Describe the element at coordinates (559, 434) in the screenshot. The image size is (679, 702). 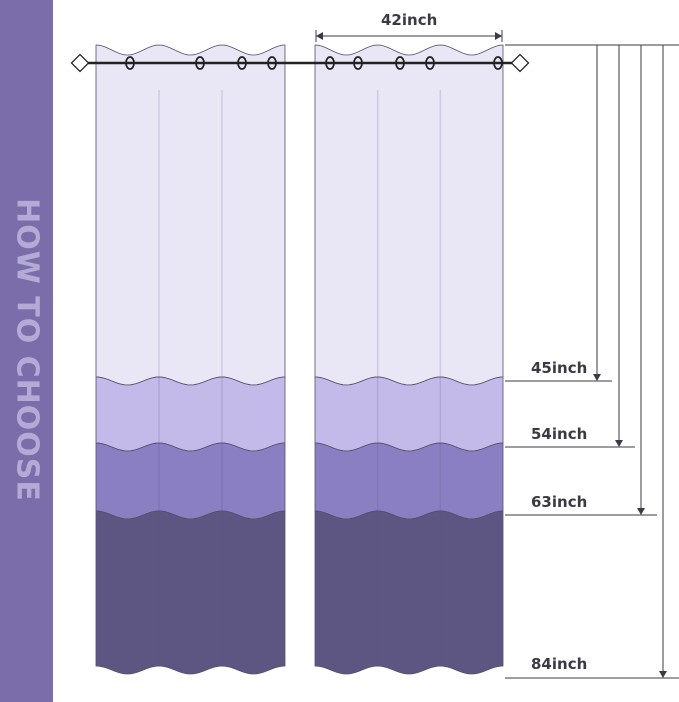
I see `length-label-54: 54inch` at that location.